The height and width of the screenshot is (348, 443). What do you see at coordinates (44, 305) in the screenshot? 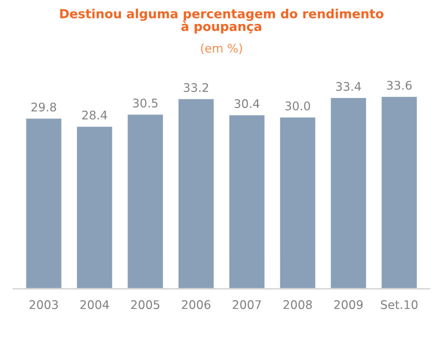
I see `x-tick-label: 2003` at bounding box center [44, 305].